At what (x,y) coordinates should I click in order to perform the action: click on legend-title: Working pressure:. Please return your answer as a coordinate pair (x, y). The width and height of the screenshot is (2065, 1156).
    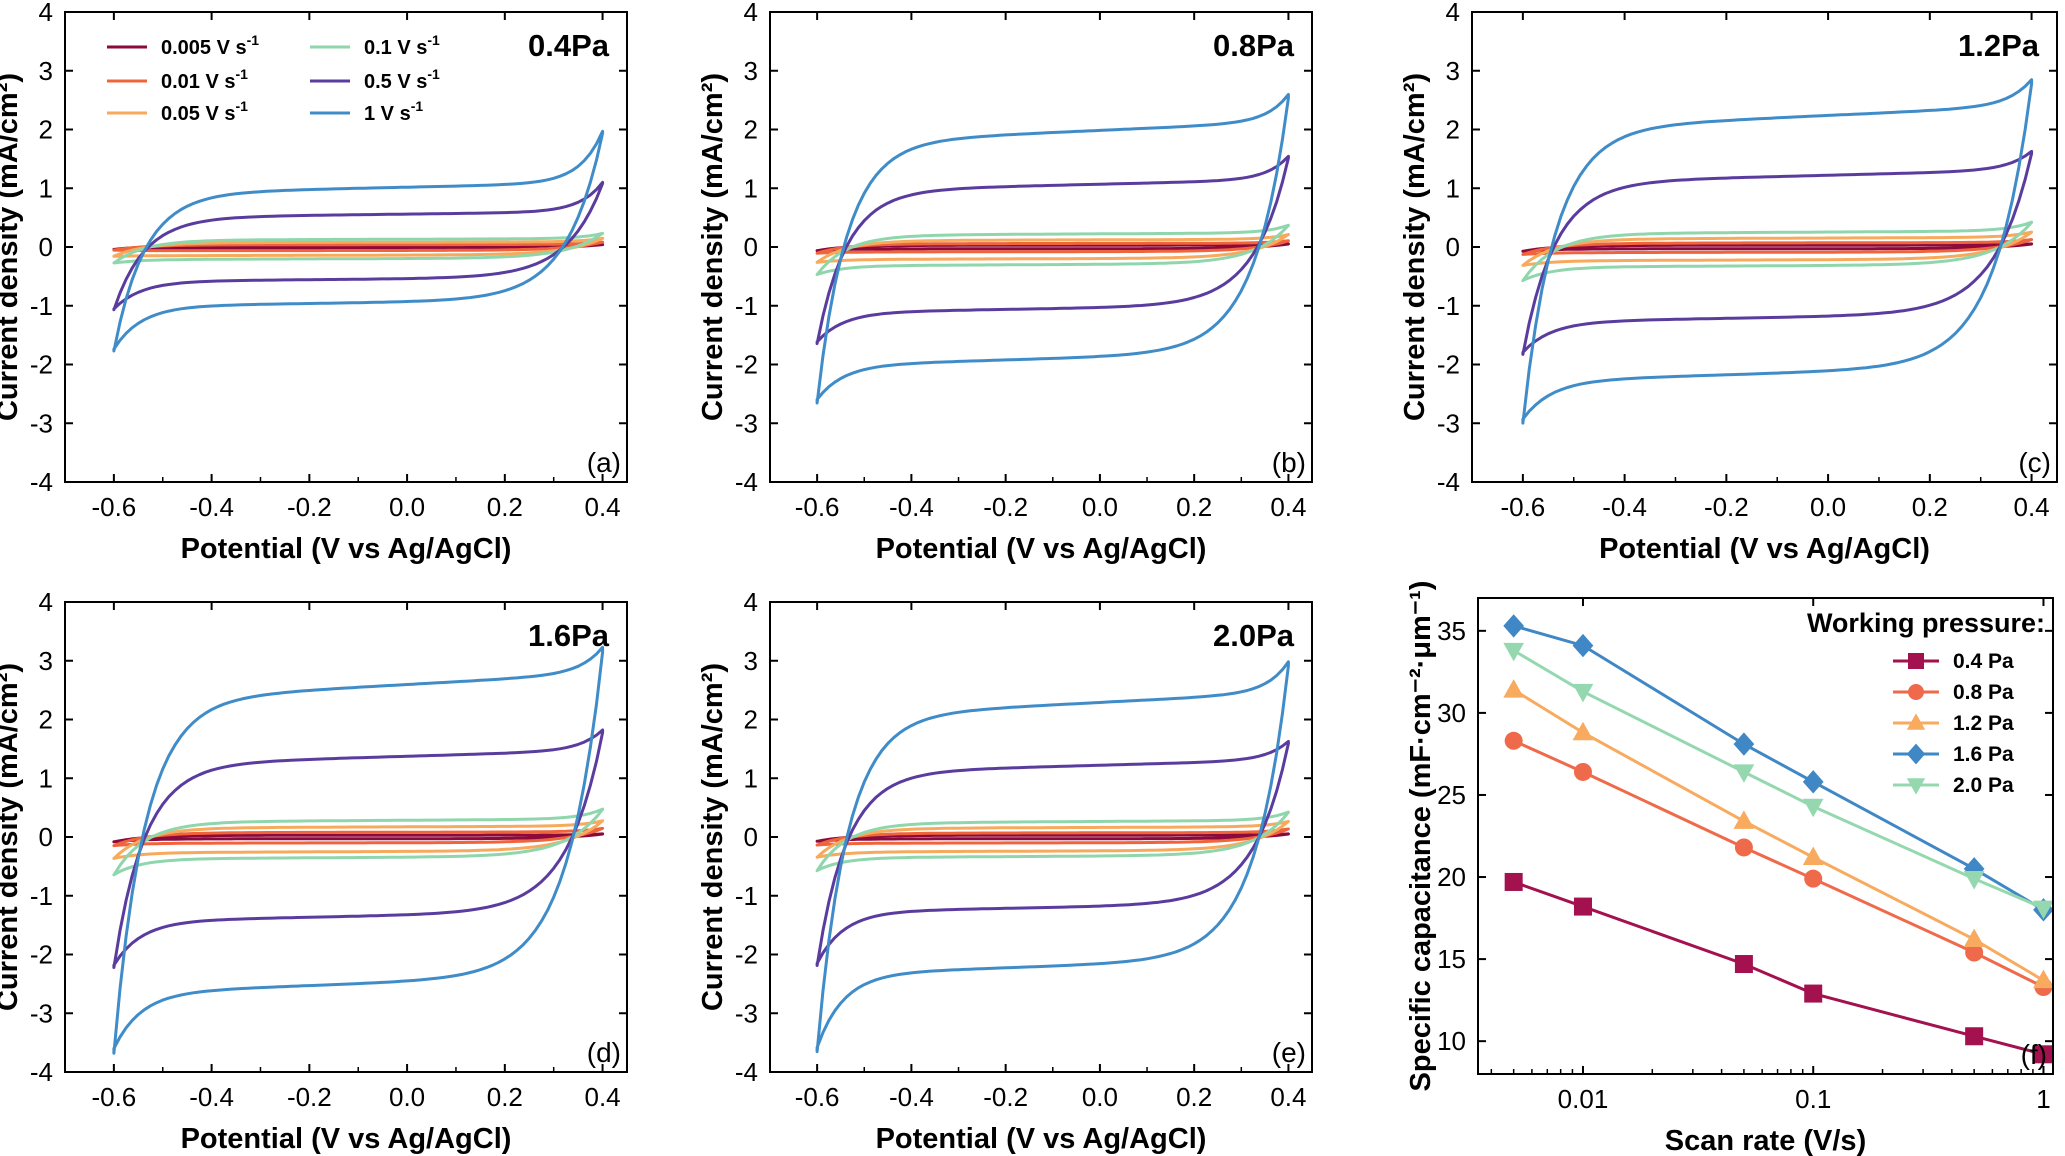
    Looking at the image, I should click on (1926, 623).